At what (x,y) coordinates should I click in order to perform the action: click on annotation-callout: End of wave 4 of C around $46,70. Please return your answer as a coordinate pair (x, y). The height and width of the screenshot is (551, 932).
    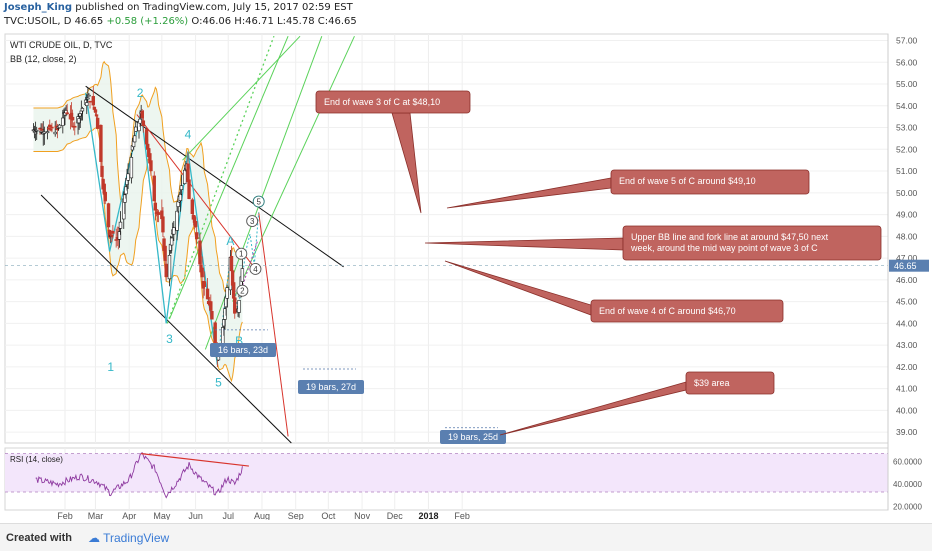
    Looking at the image, I should click on (614, 291).